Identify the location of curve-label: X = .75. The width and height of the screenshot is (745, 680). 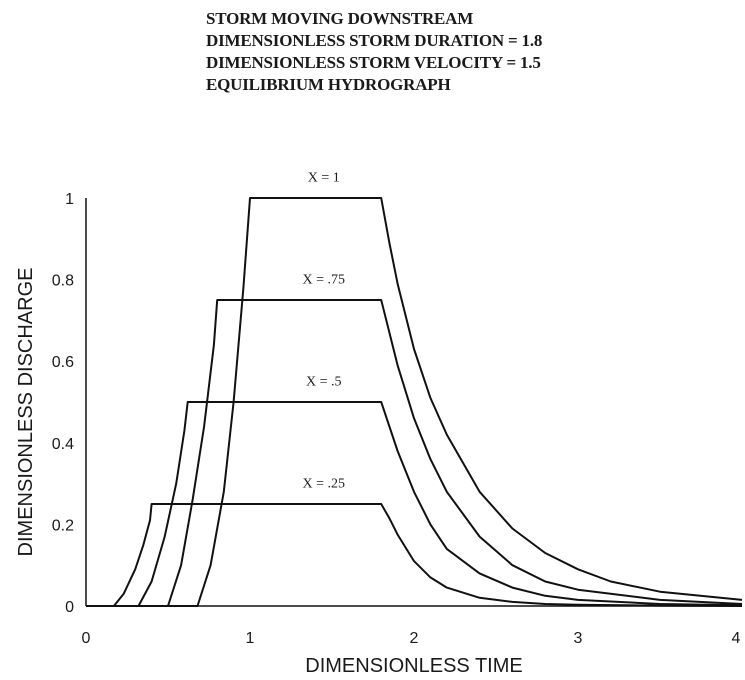
(324, 280).